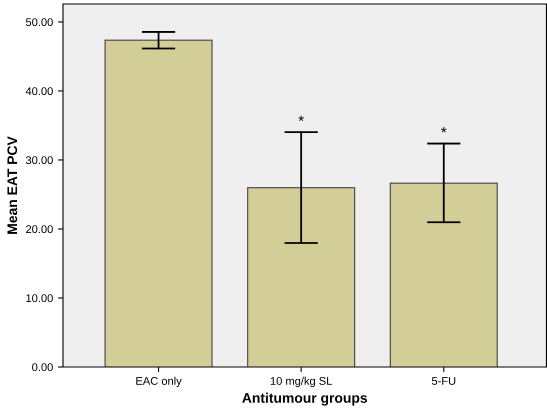  What do you see at coordinates (39, 160) in the screenshot?
I see `y-tick-label: 30.00` at bounding box center [39, 160].